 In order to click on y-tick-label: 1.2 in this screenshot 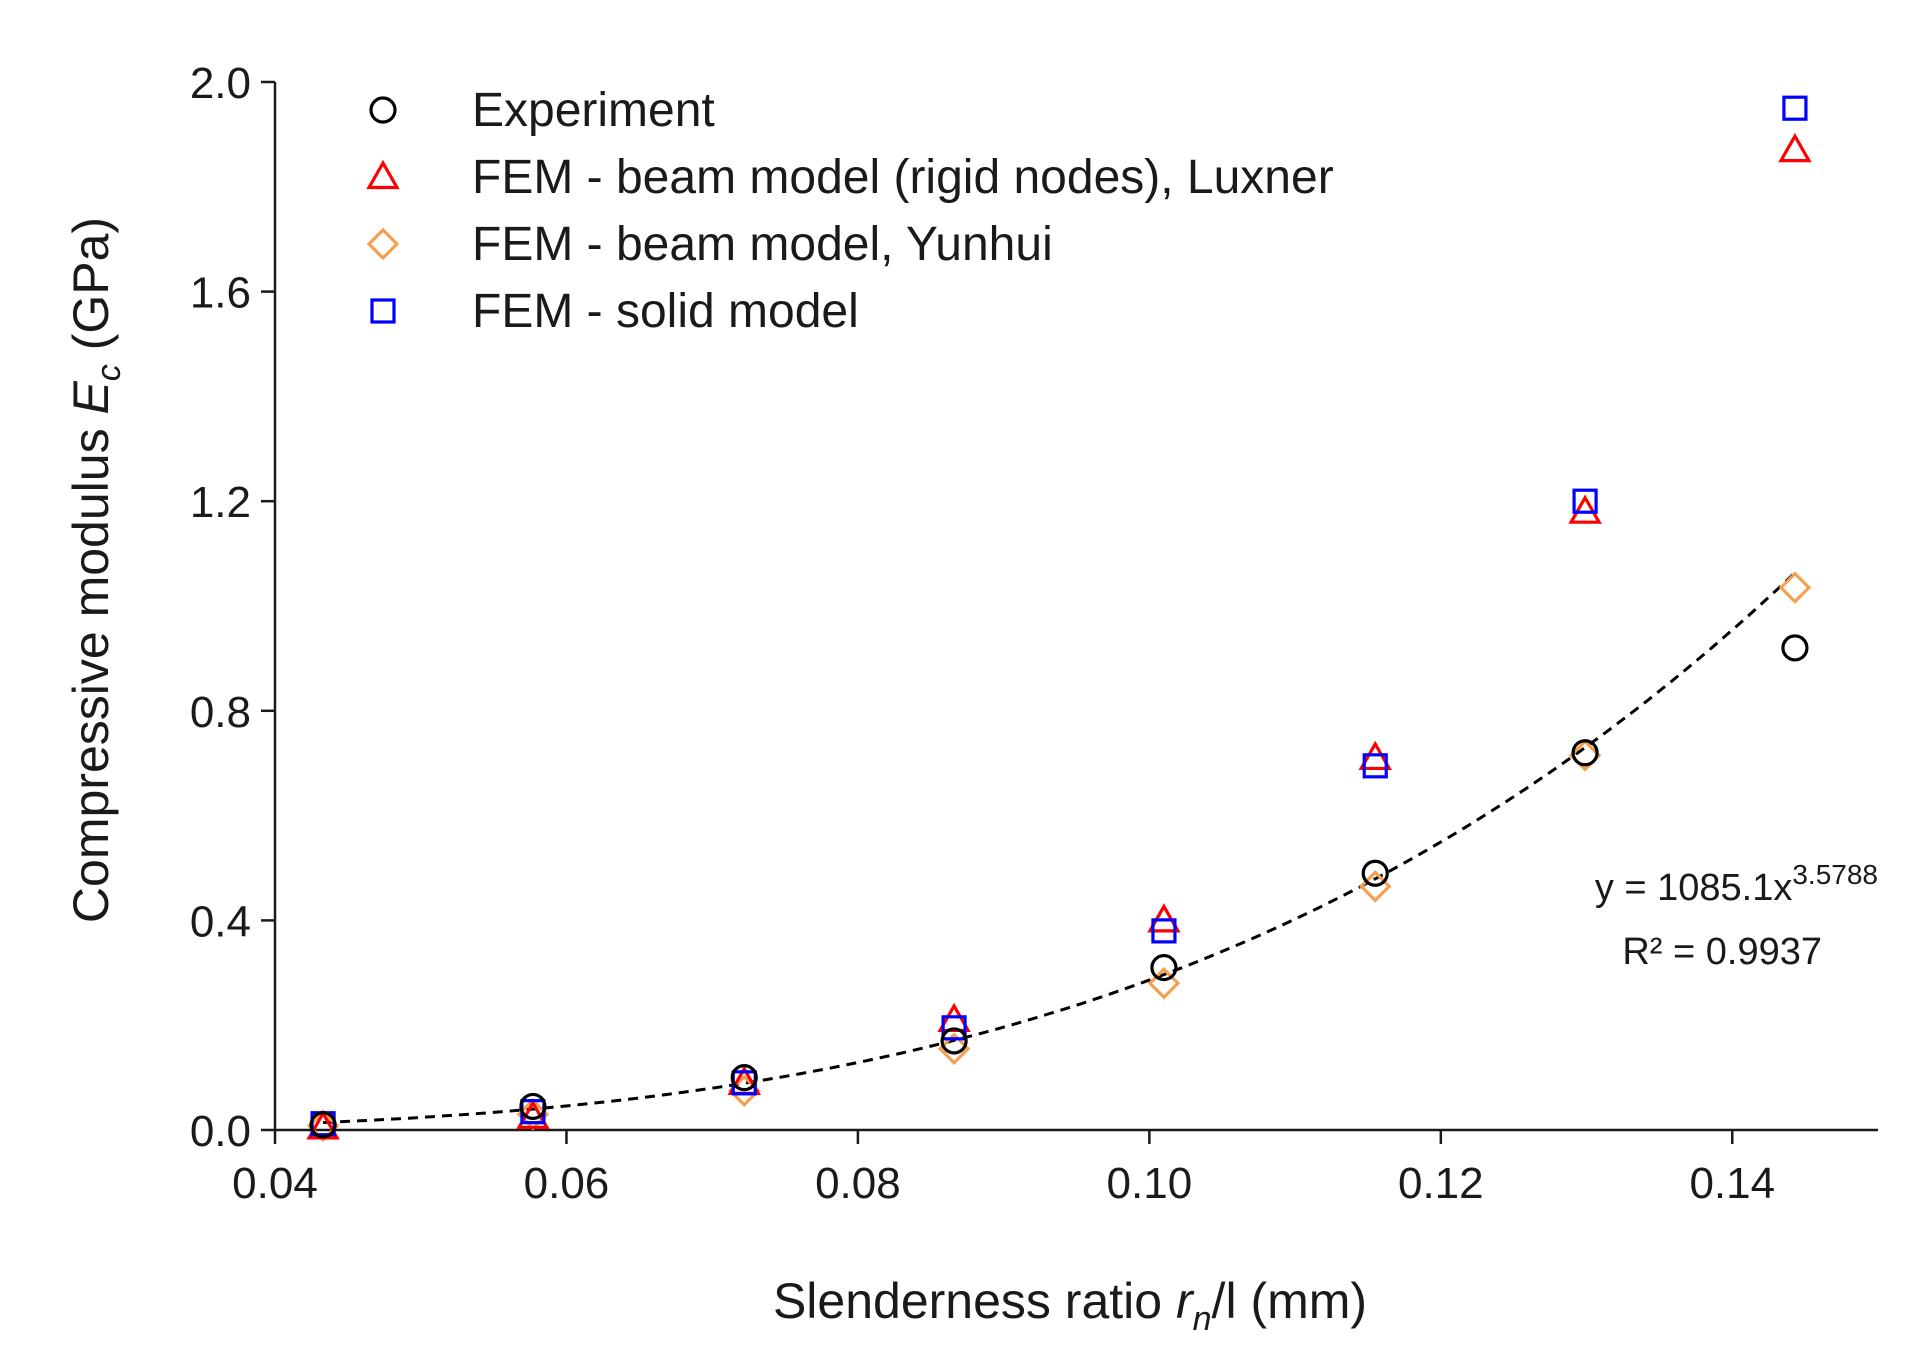, I will do `click(220, 502)`.